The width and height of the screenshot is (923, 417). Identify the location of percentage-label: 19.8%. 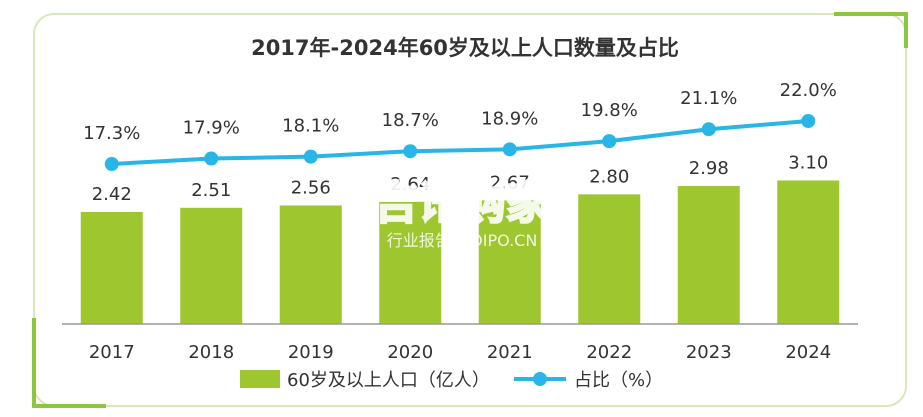
(609, 110).